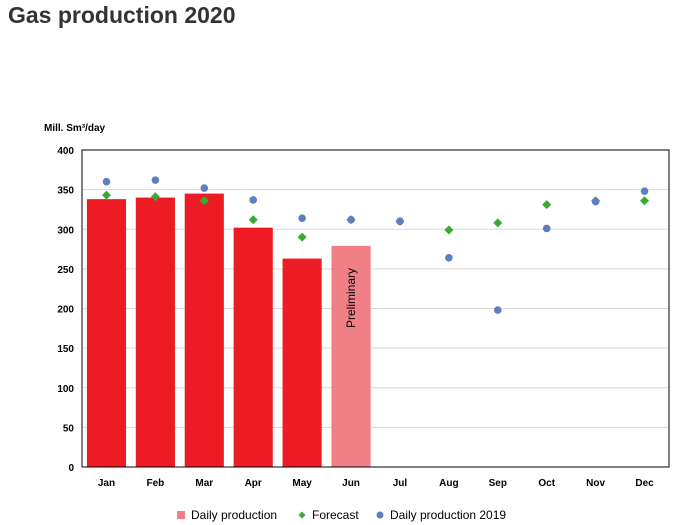 This screenshot has width=678, height=525. Describe the element at coordinates (181, 515) in the screenshot. I see `legend-swatch-daily-production` at that location.